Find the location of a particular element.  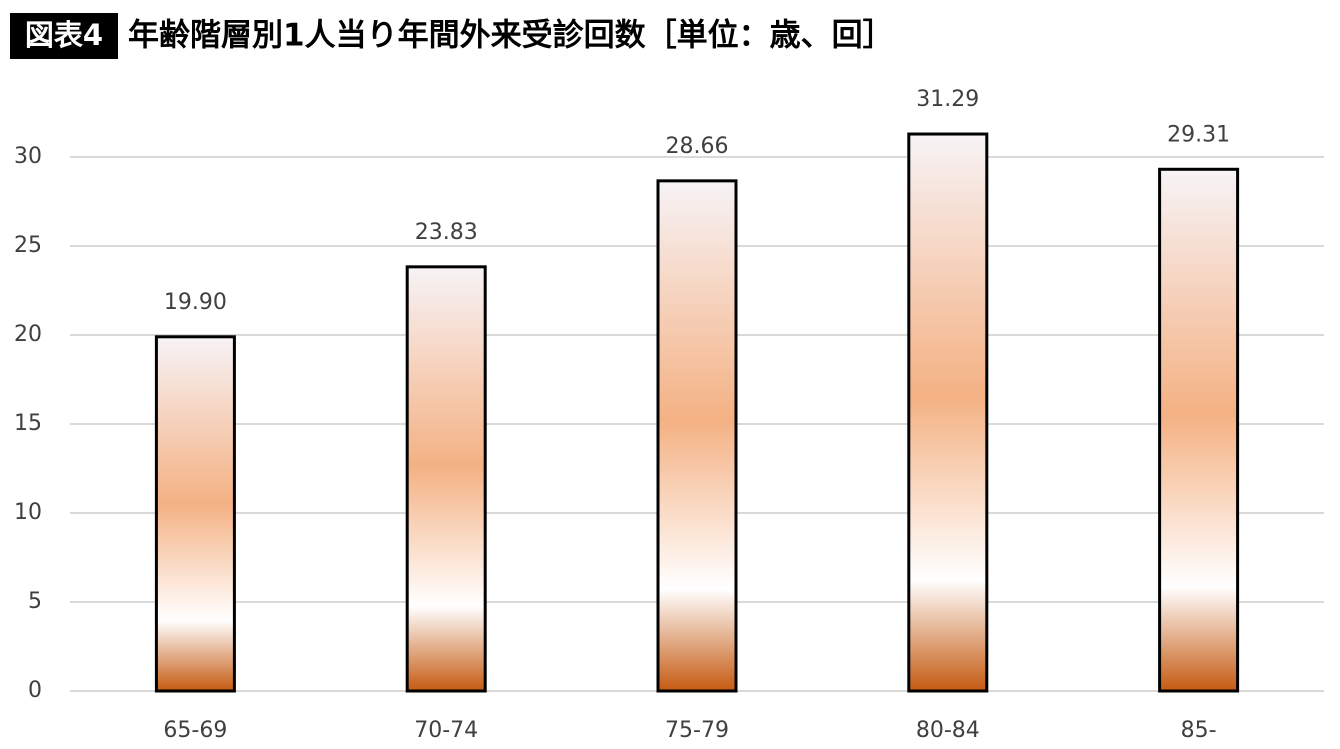

x-tick-label: 80-84 is located at coordinates (948, 730).